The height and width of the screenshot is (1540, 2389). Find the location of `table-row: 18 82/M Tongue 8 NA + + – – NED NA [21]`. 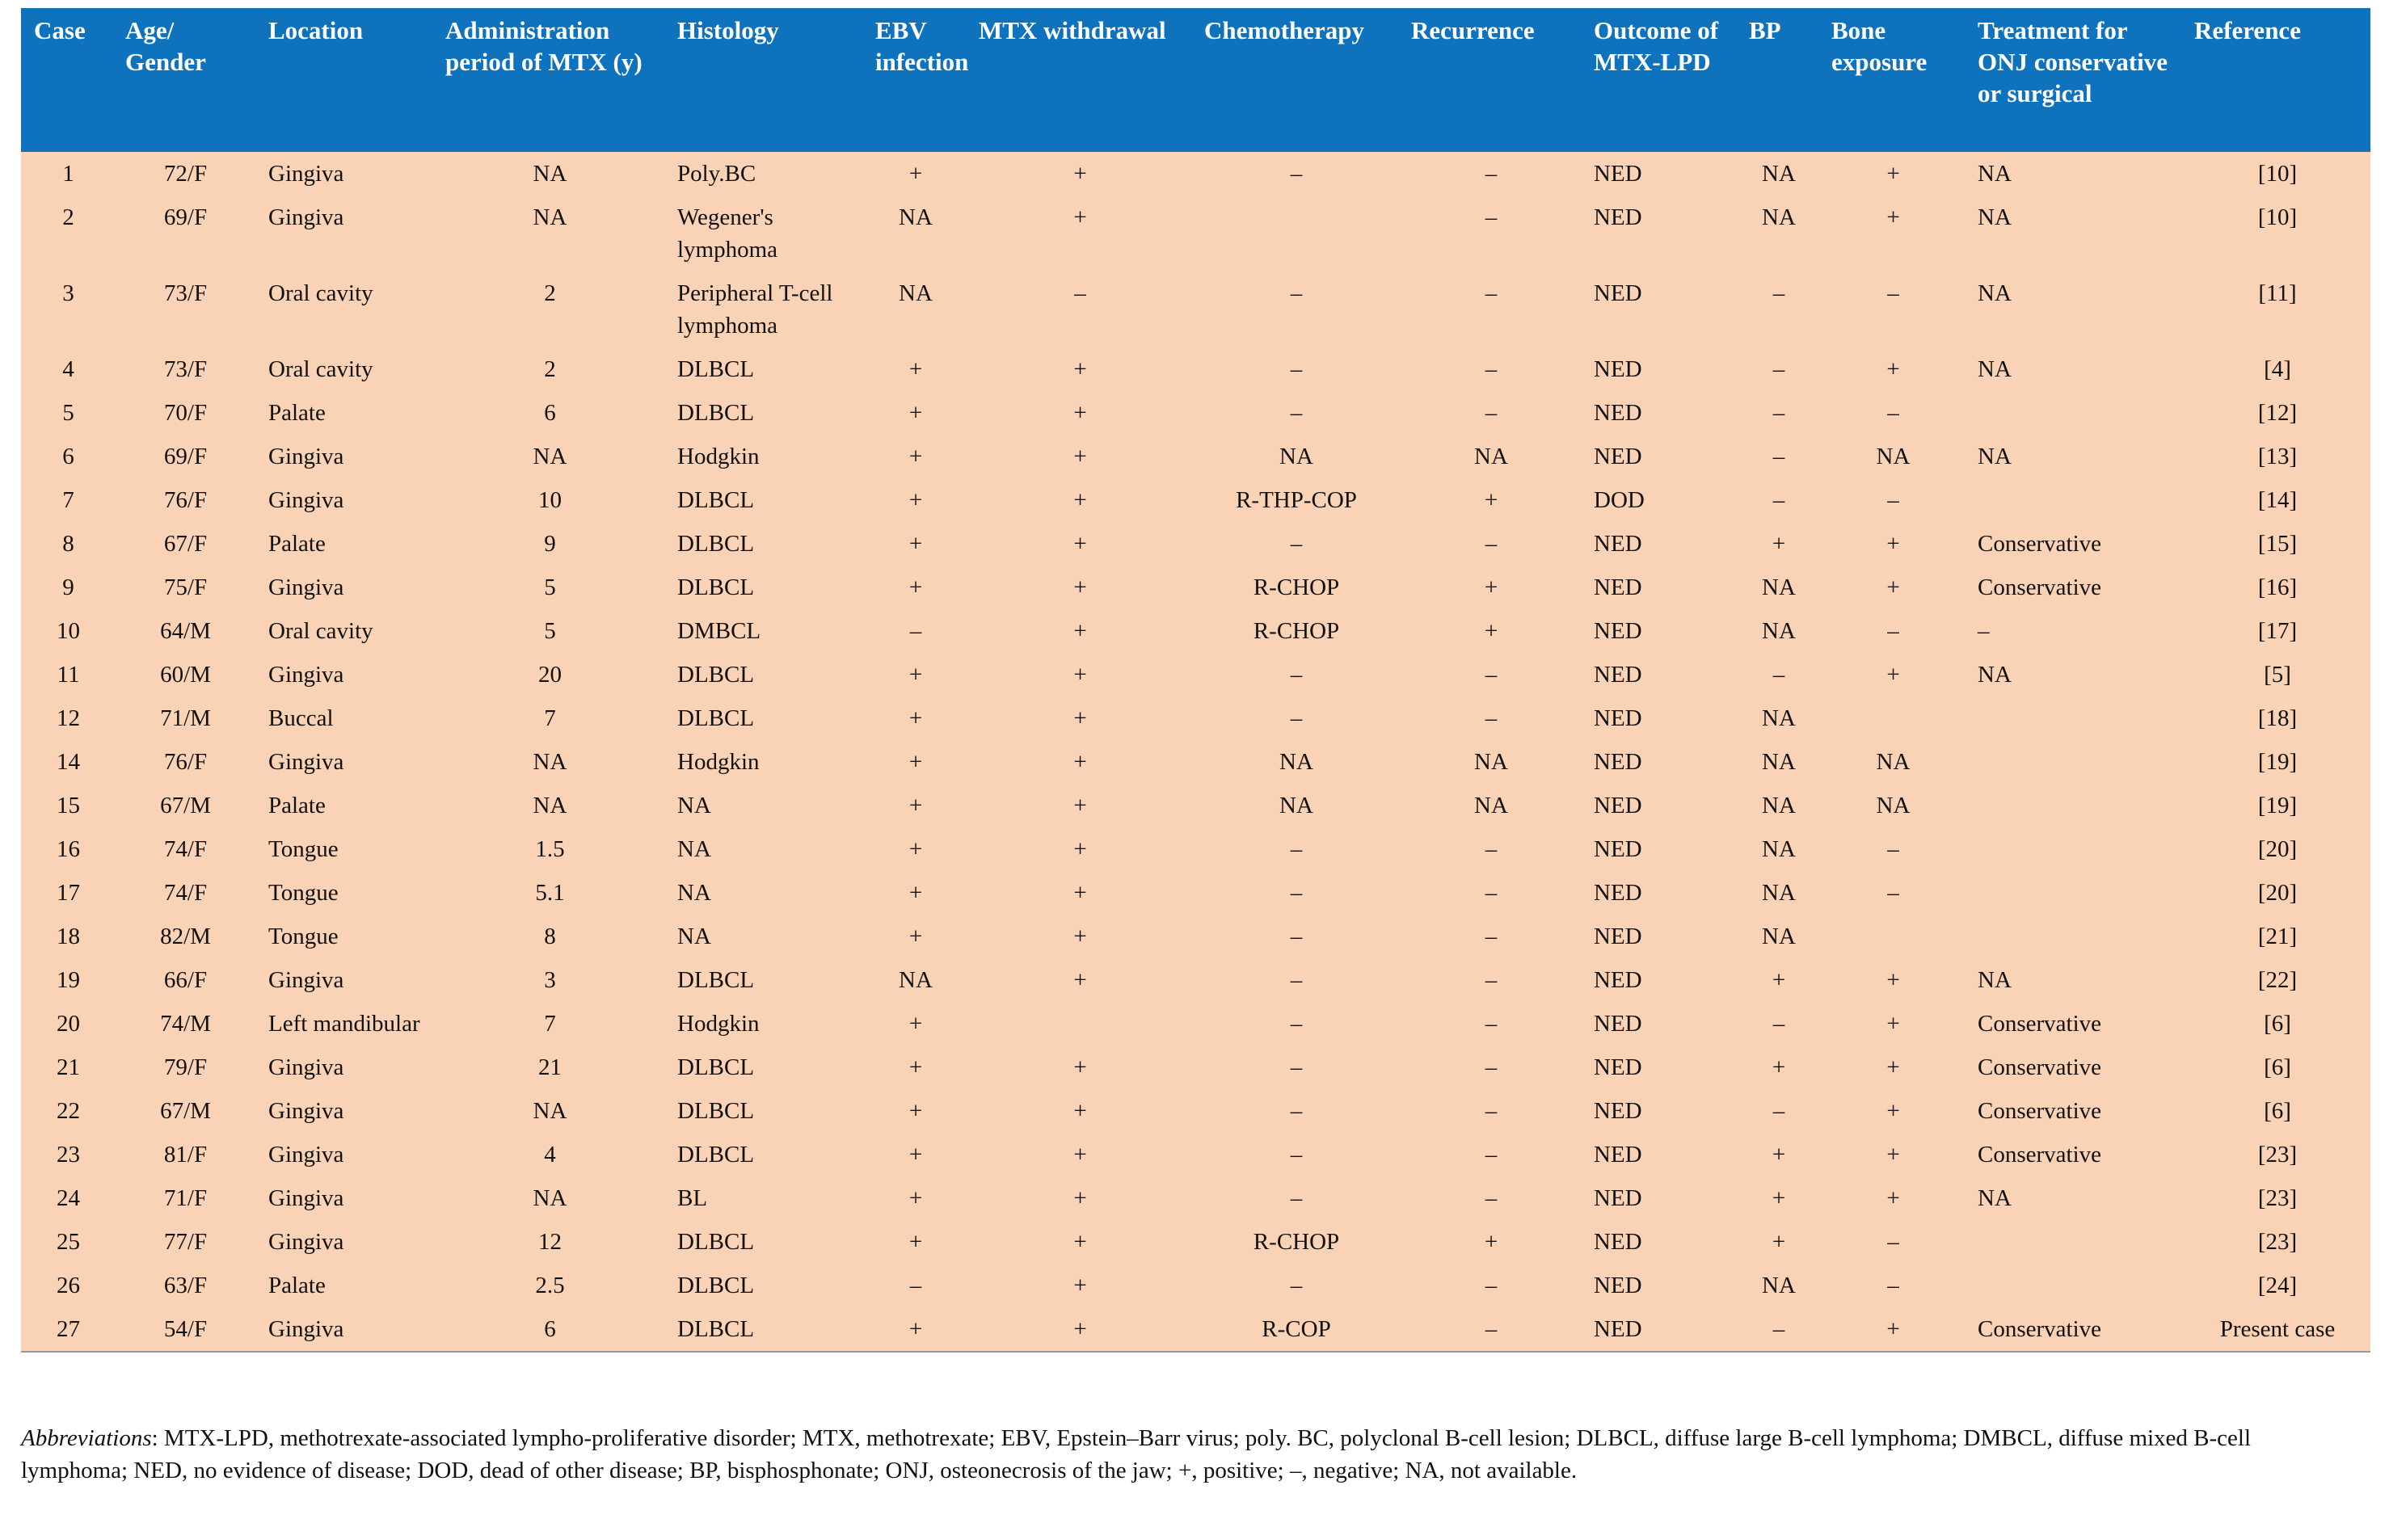

table-row: 18 82/M Tongue 8 NA + + – – NED NA [21] is located at coordinates (1195, 936).